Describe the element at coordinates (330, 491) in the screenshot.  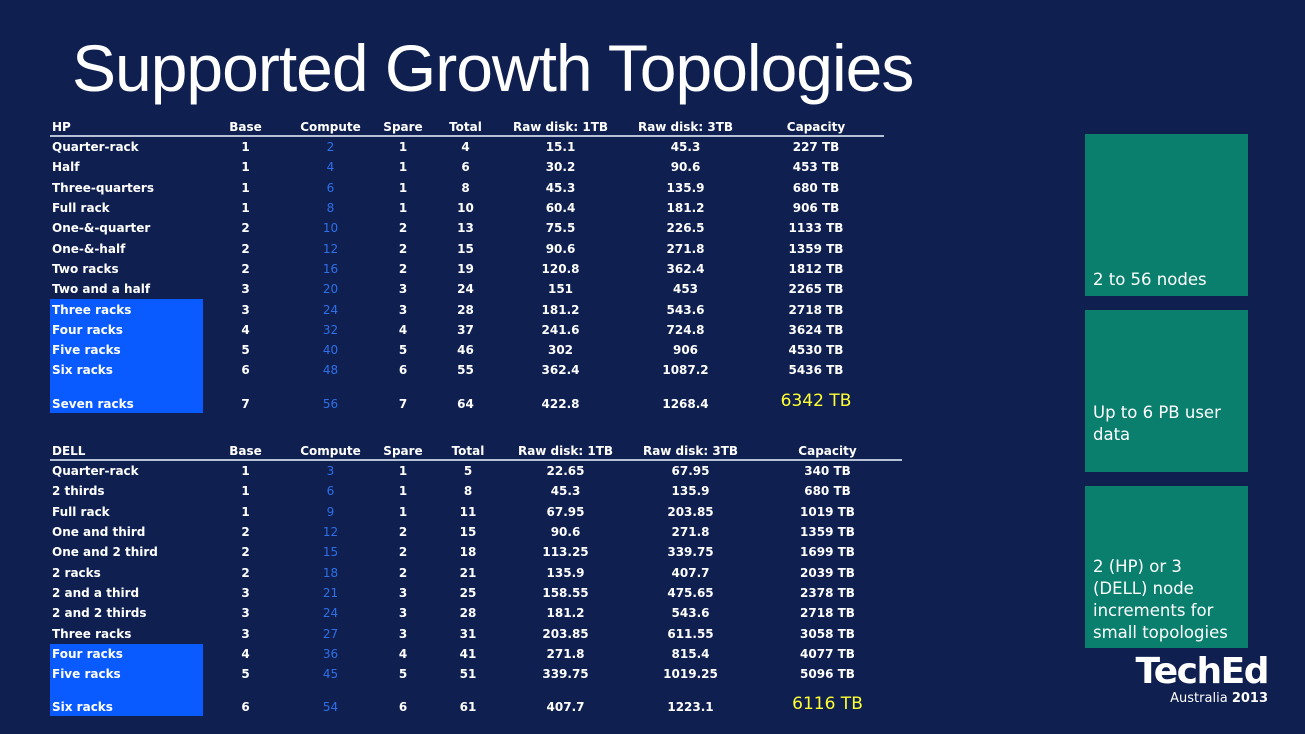
I see `compute-cell: 6` at that location.